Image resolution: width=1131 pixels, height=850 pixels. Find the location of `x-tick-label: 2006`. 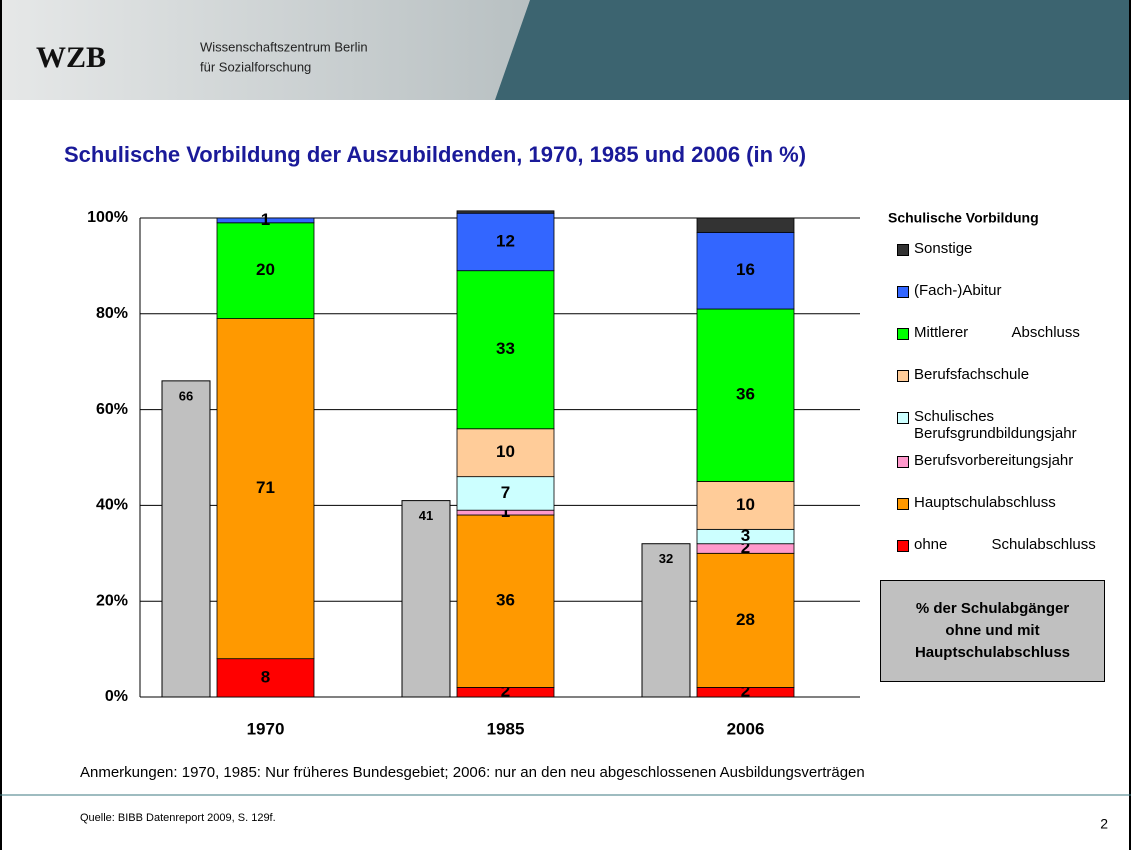

x-tick-label: 2006 is located at coordinates (746, 728).